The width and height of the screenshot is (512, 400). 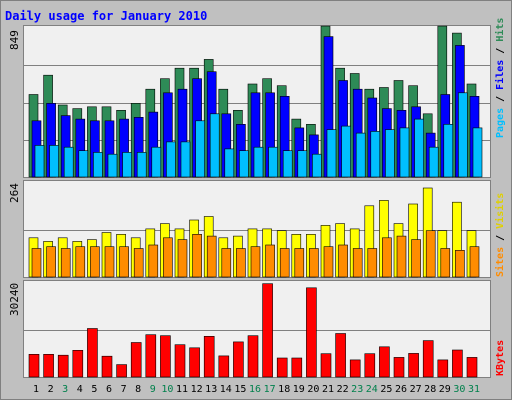 What do you see at coordinates (500, 211) in the screenshot?
I see `legend-visits: Visits` at bounding box center [500, 211].